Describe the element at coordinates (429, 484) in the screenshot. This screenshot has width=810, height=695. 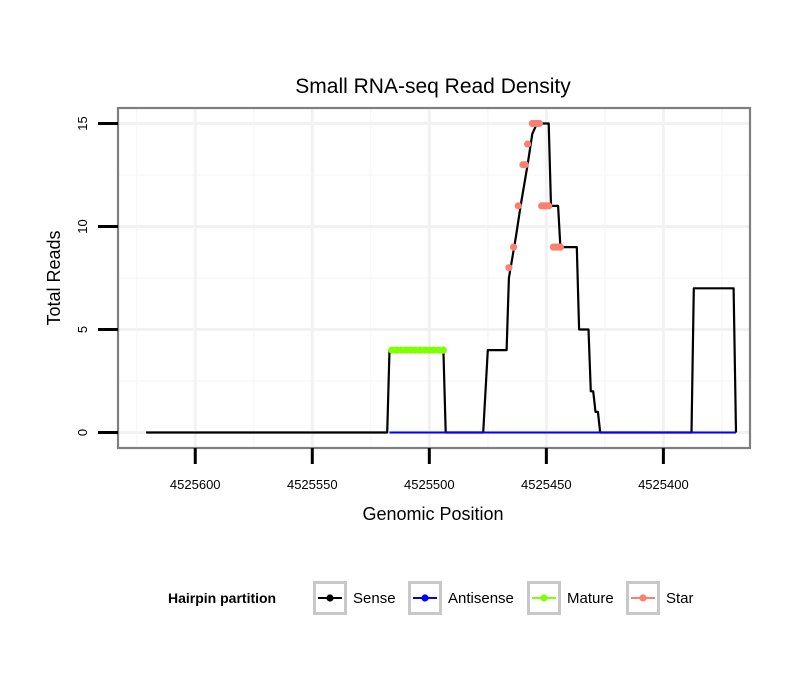
I see `x-tick-label: 4525500` at that location.